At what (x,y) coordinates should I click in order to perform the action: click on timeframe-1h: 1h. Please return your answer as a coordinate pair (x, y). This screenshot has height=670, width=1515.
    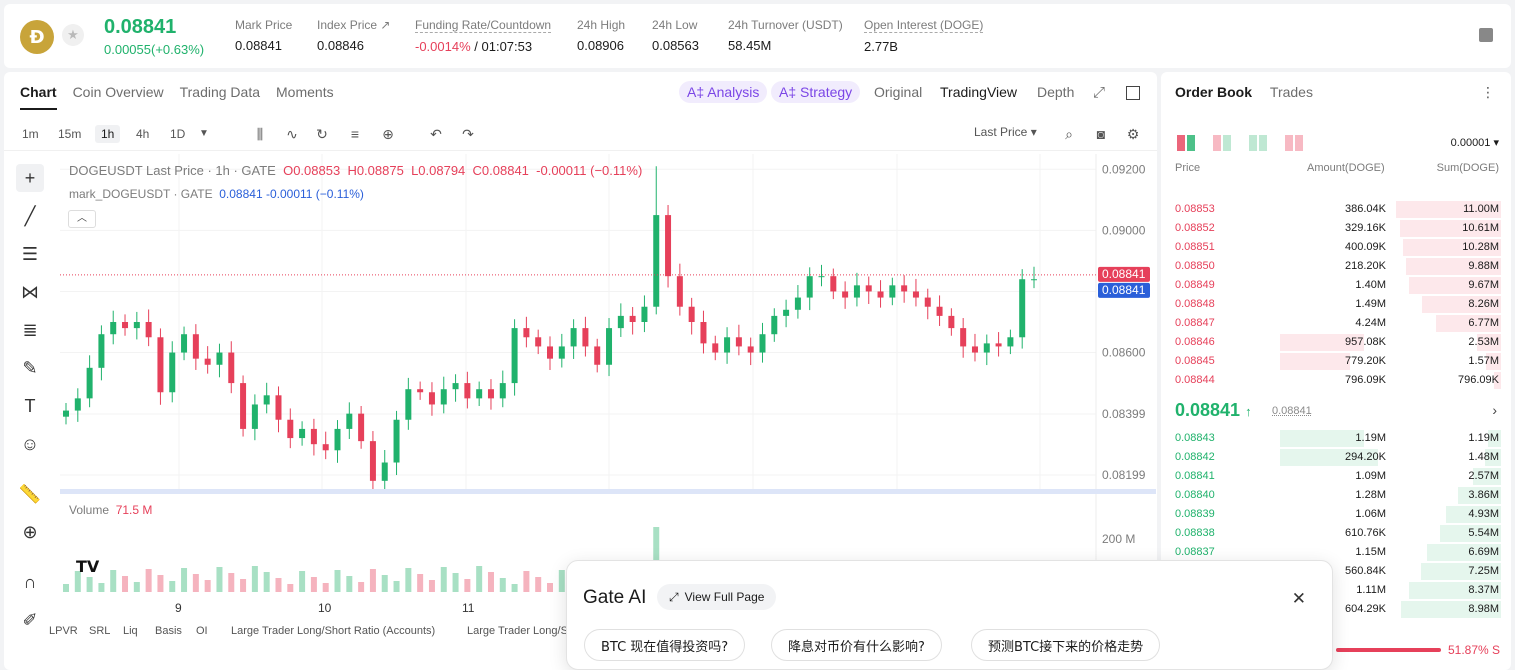
    Looking at the image, I should click on (108, 134).